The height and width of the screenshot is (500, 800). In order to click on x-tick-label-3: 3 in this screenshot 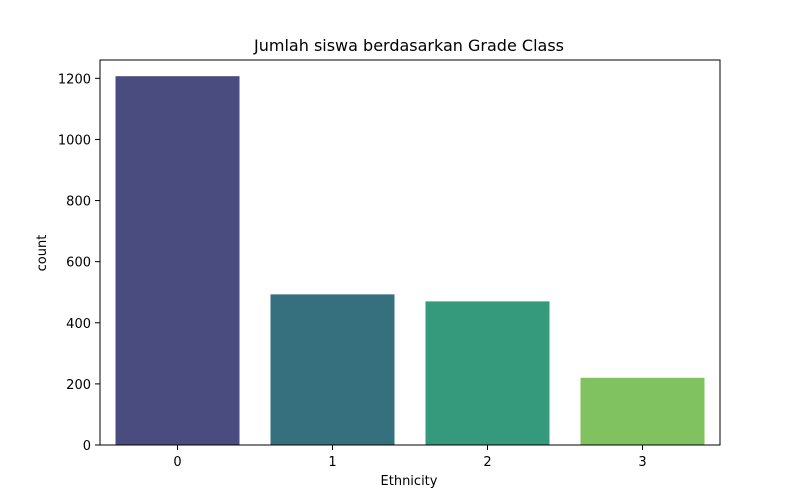, I will do `click(642, 462)`.